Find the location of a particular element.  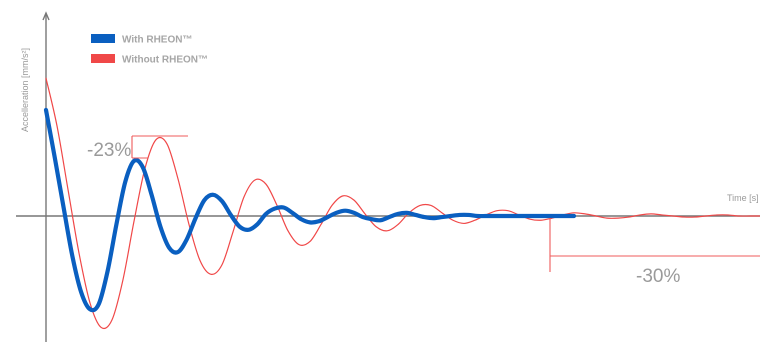

legend-swatch-without-rheon is located at coordinates (103, 58).